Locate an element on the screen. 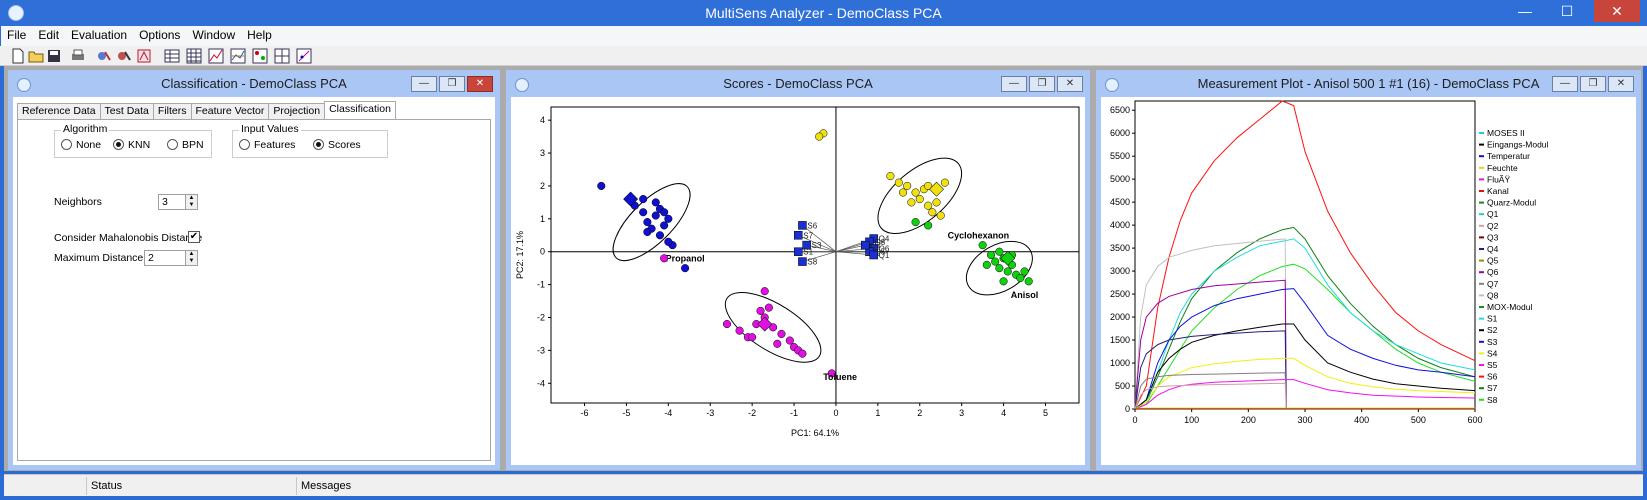  toolbar is located at coordinates (823, 56).